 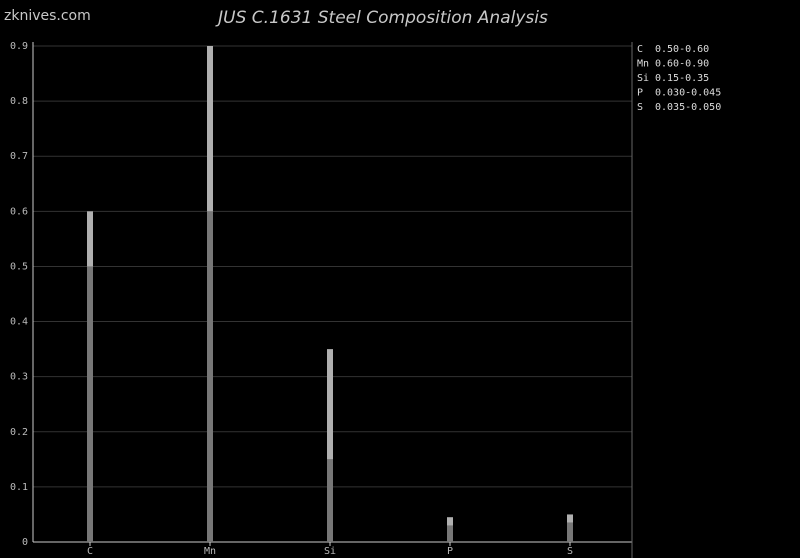 I want to click on y-tick-label: 0.8, so click(x=19, y=101).